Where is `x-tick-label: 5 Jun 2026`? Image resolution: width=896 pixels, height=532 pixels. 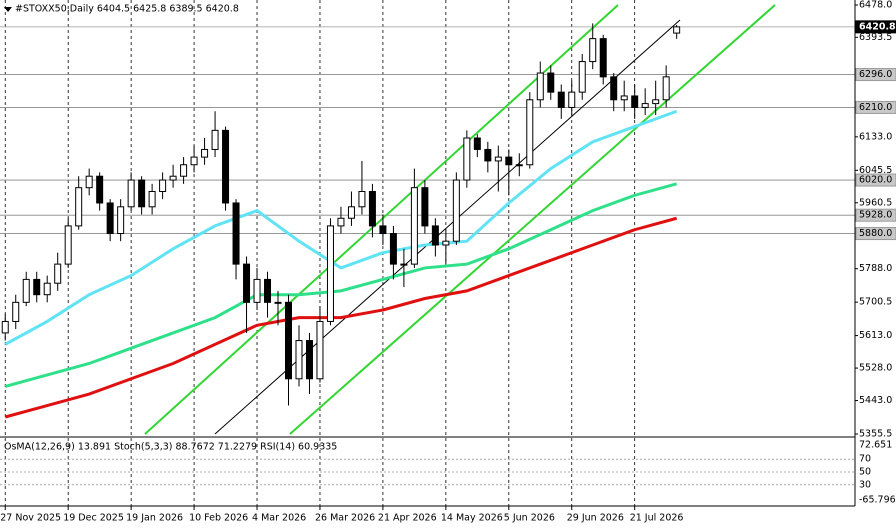
x-tick-label: 5 Jun 2026 is located at coordinates (529, 518).